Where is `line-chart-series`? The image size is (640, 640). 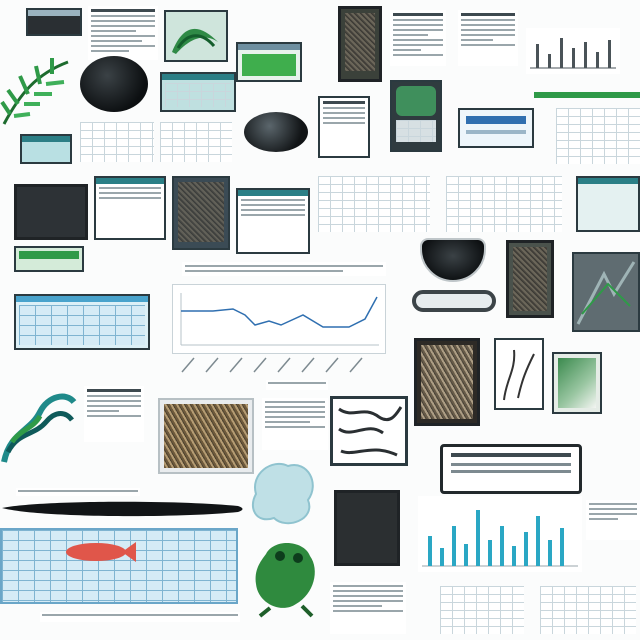 line-chart-series is located at coordinates (279, 312).